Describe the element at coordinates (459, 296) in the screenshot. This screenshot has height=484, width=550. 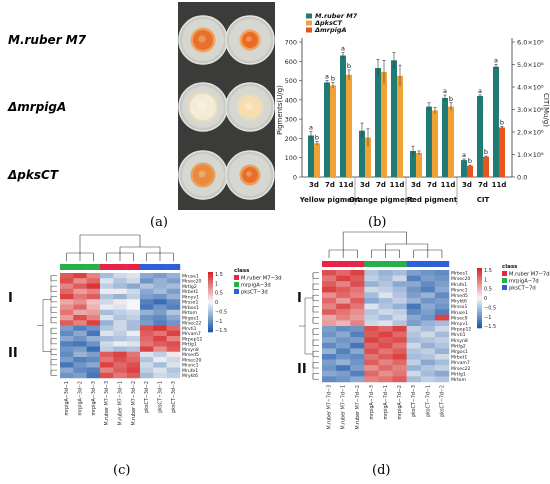
I see `row-label: Mrsed5` at that location.